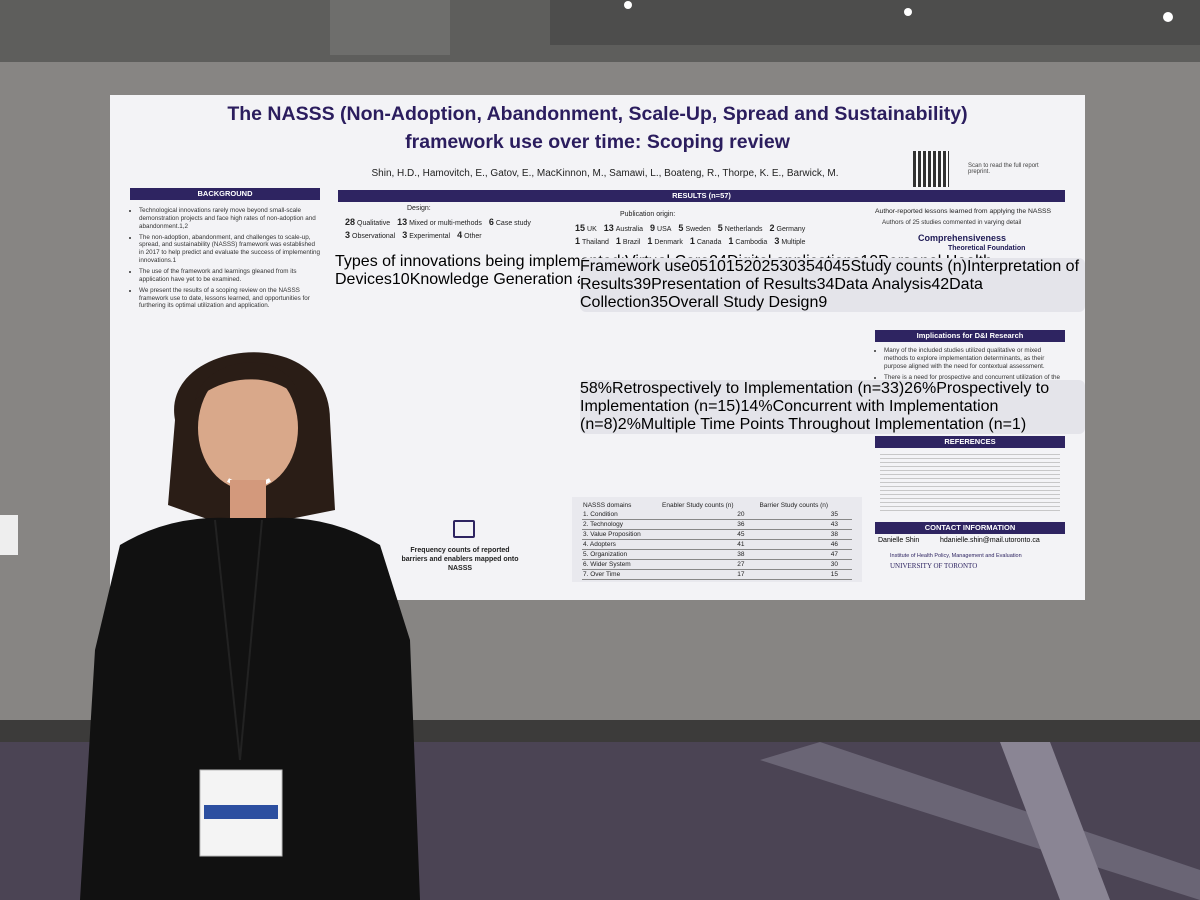 Image resolution: width=1200 pixels, height=900 pixels. I want to click on legend-label: Retrospectively to Implementation (n=33), so click(758, 388).